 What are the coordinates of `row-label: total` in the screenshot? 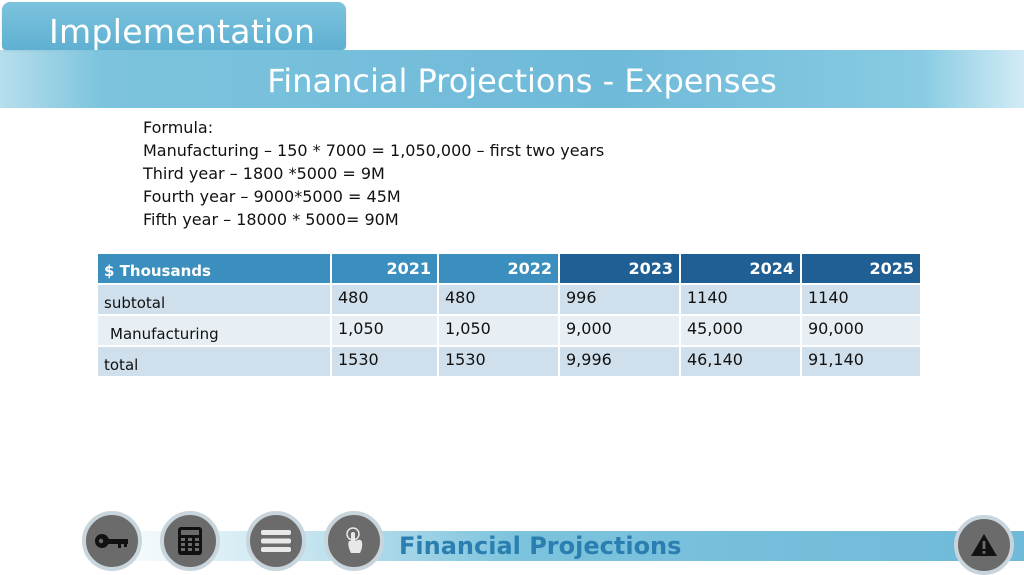 It's located at (214, 361).